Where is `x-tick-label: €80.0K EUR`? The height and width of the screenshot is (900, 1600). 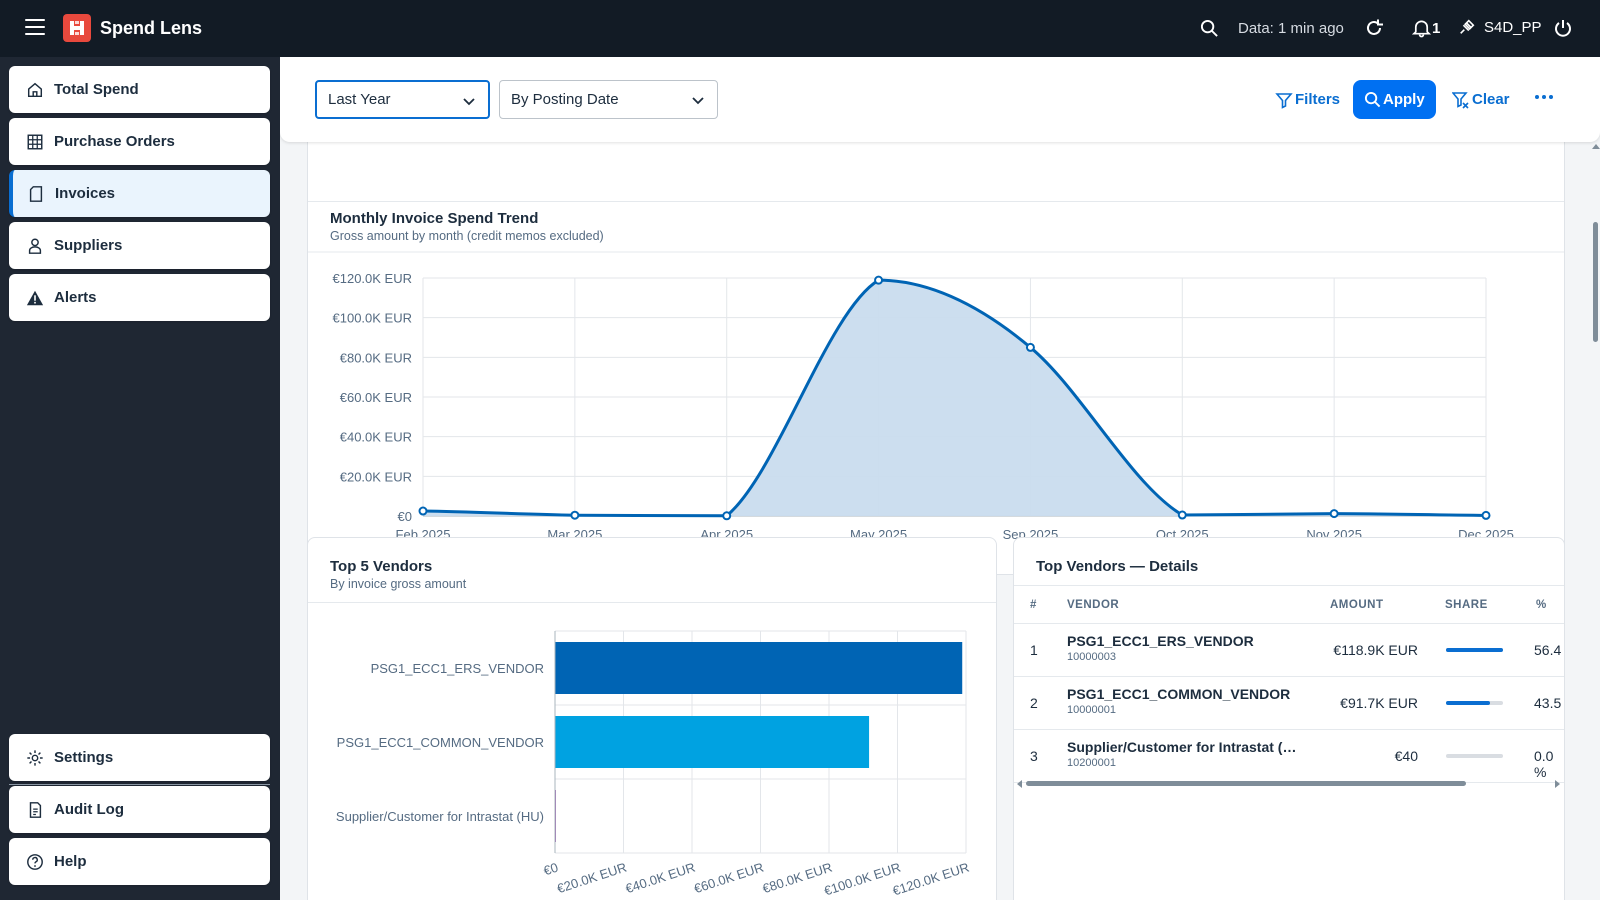
x-tick-label: €80.0K EUR is located at coordinates (797, 878).